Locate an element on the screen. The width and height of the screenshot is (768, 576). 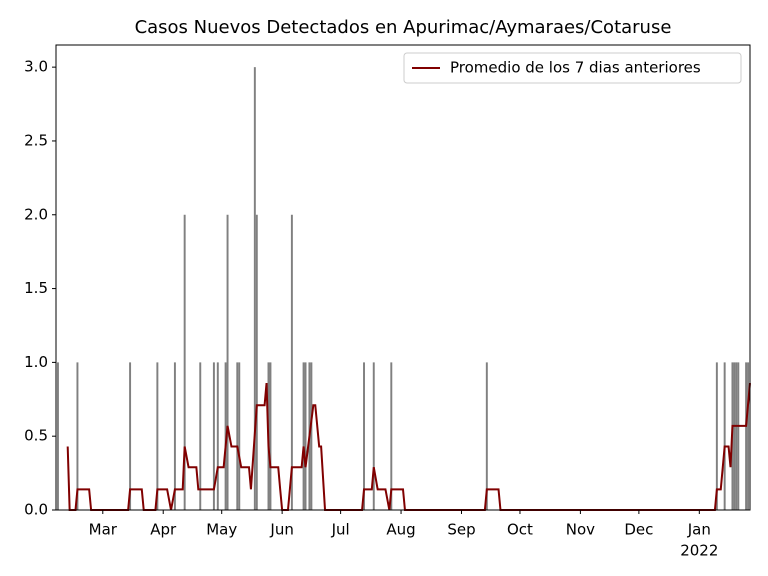
x-year-label: 2022 is located at coordinates (699, 551).